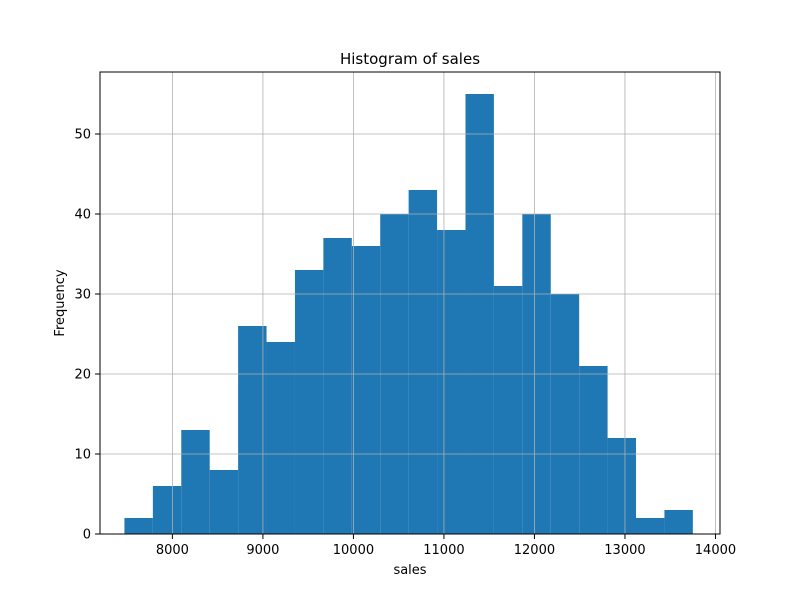 Image resolution: width=800 pixels, height=600 pixels. I want to click on chart-title: Histogram of sales, so click(410, 59).